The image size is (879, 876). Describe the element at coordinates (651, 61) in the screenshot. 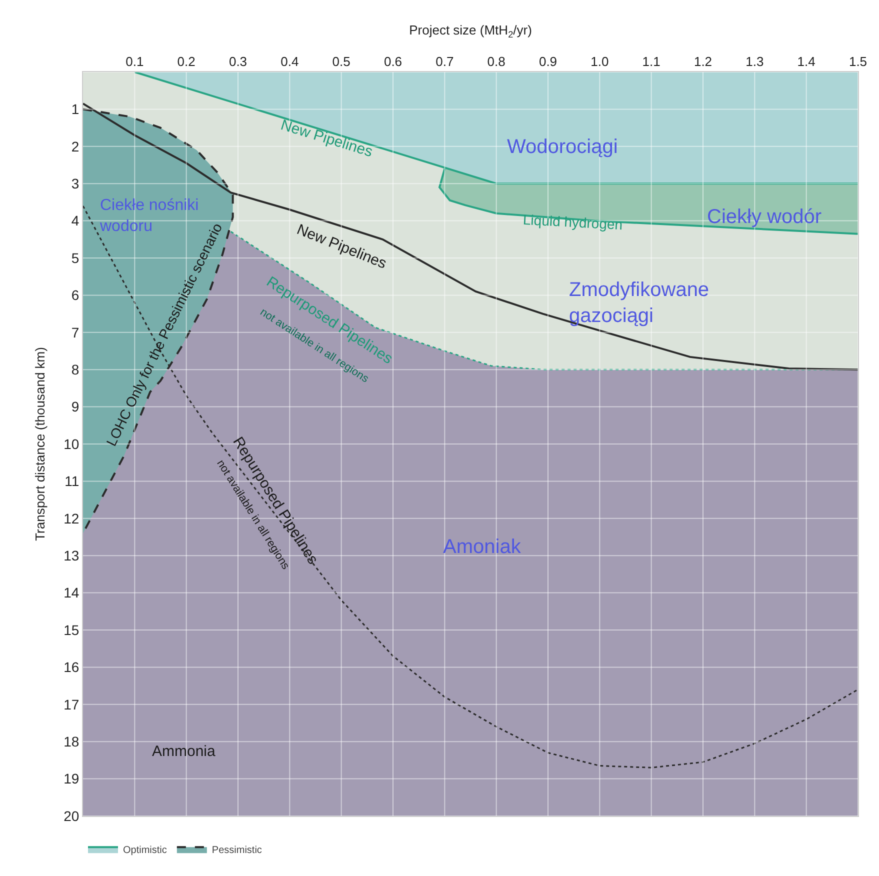

I see `x-tick-label: 1.1` at that location.